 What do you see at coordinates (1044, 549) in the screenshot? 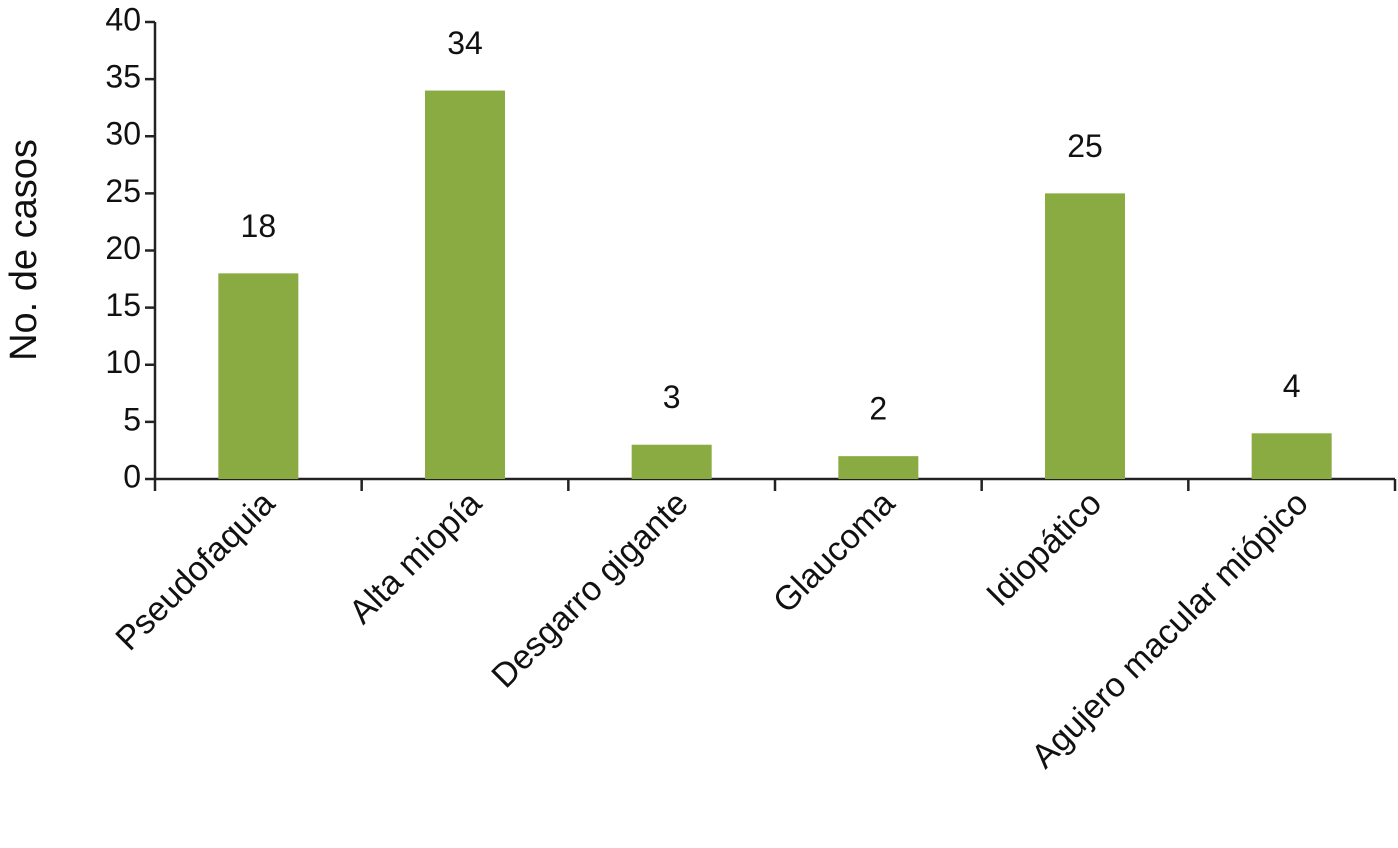
I see `x-tick-label: Idiopático` at bounding box center [1044, 549].